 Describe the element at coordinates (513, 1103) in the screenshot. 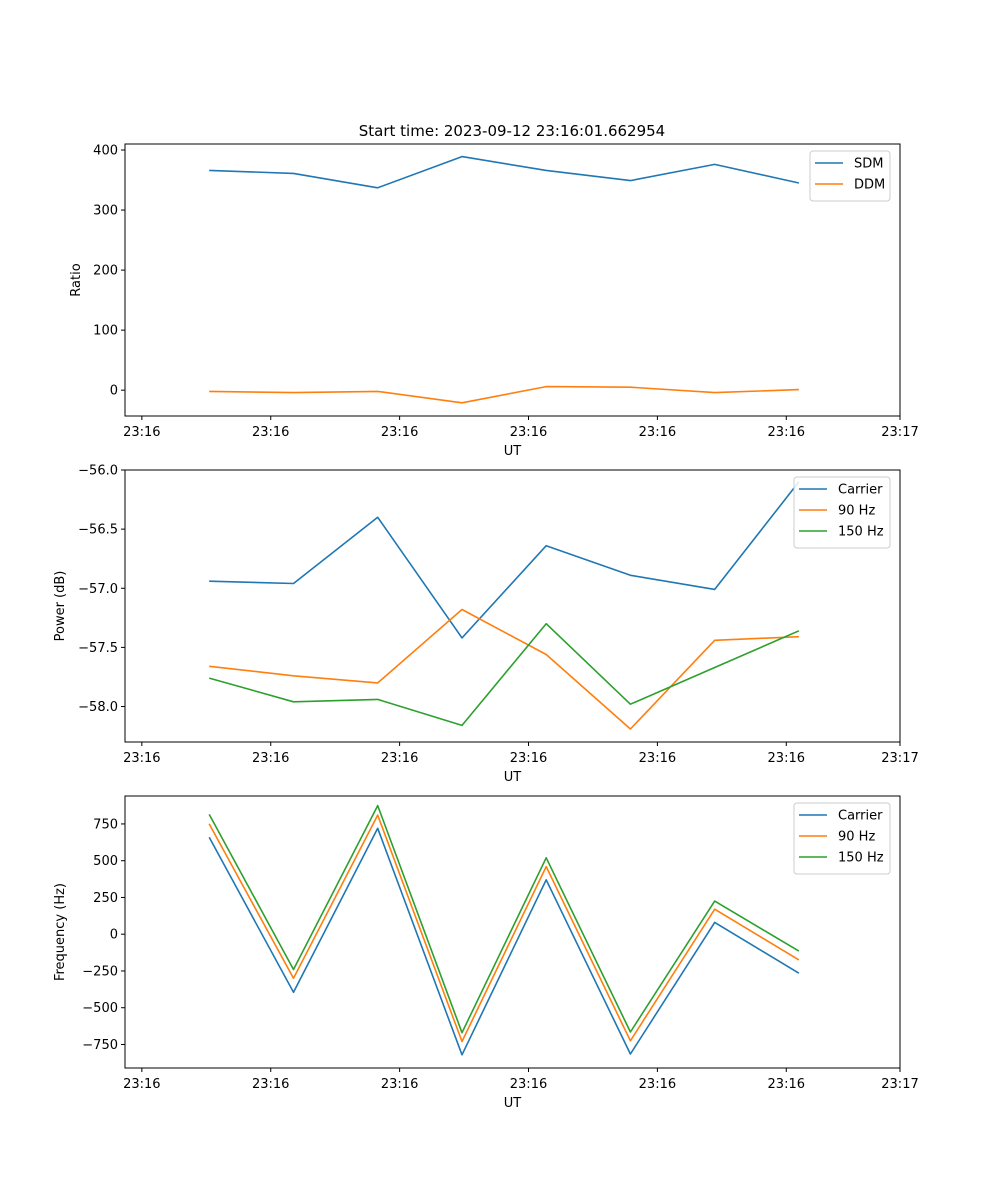

I see `frequency-x-axis-label: UT` at that location.